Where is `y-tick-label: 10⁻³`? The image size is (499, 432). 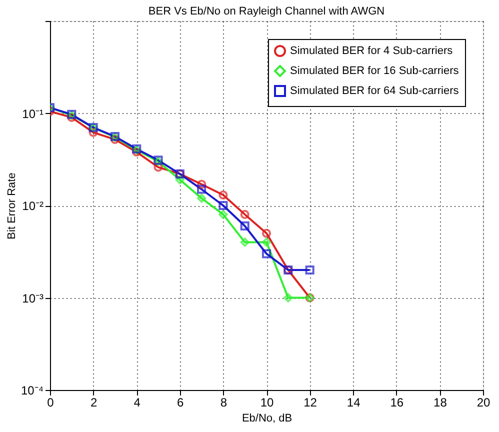
y-tick-label: 10⁻³ is located at coordinates (33, 298).